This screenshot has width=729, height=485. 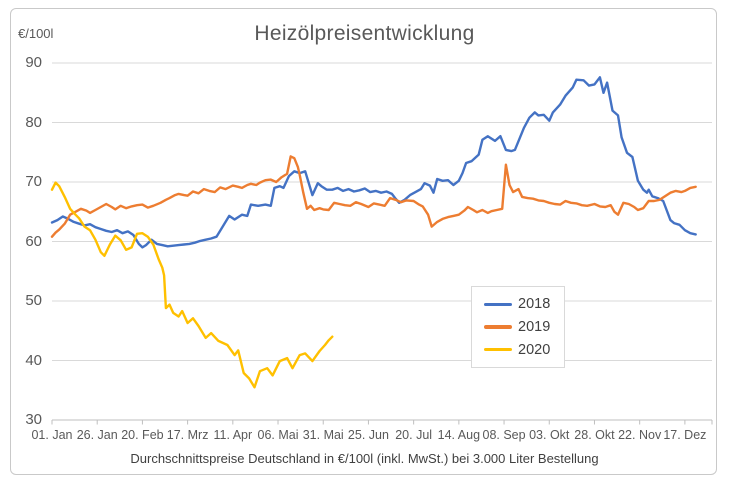 I want to click on legend-swatch-2019, so click(x=498, y=327).